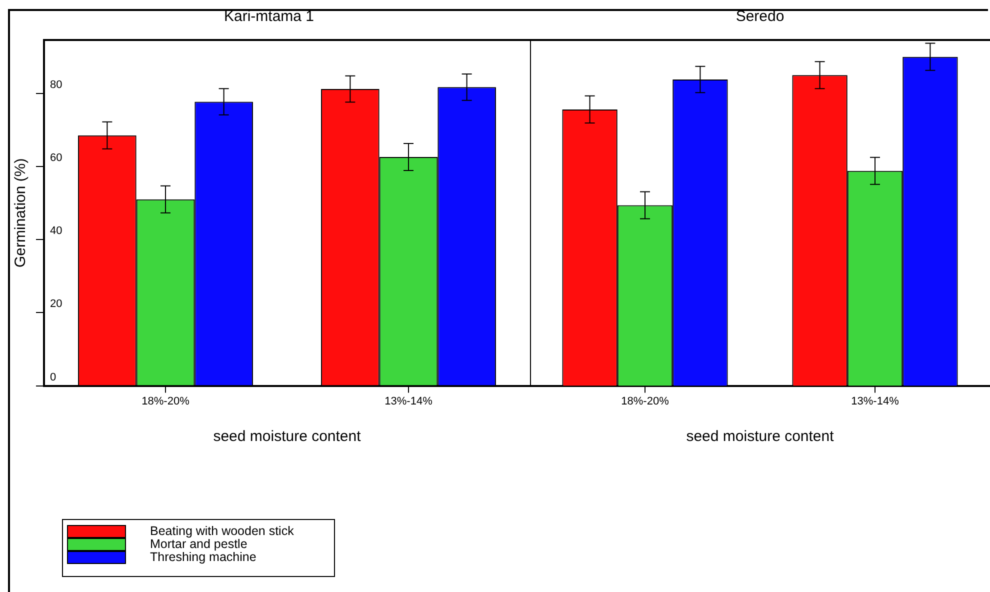  I want to click on y-tick-label: 40, so click(56, 231).